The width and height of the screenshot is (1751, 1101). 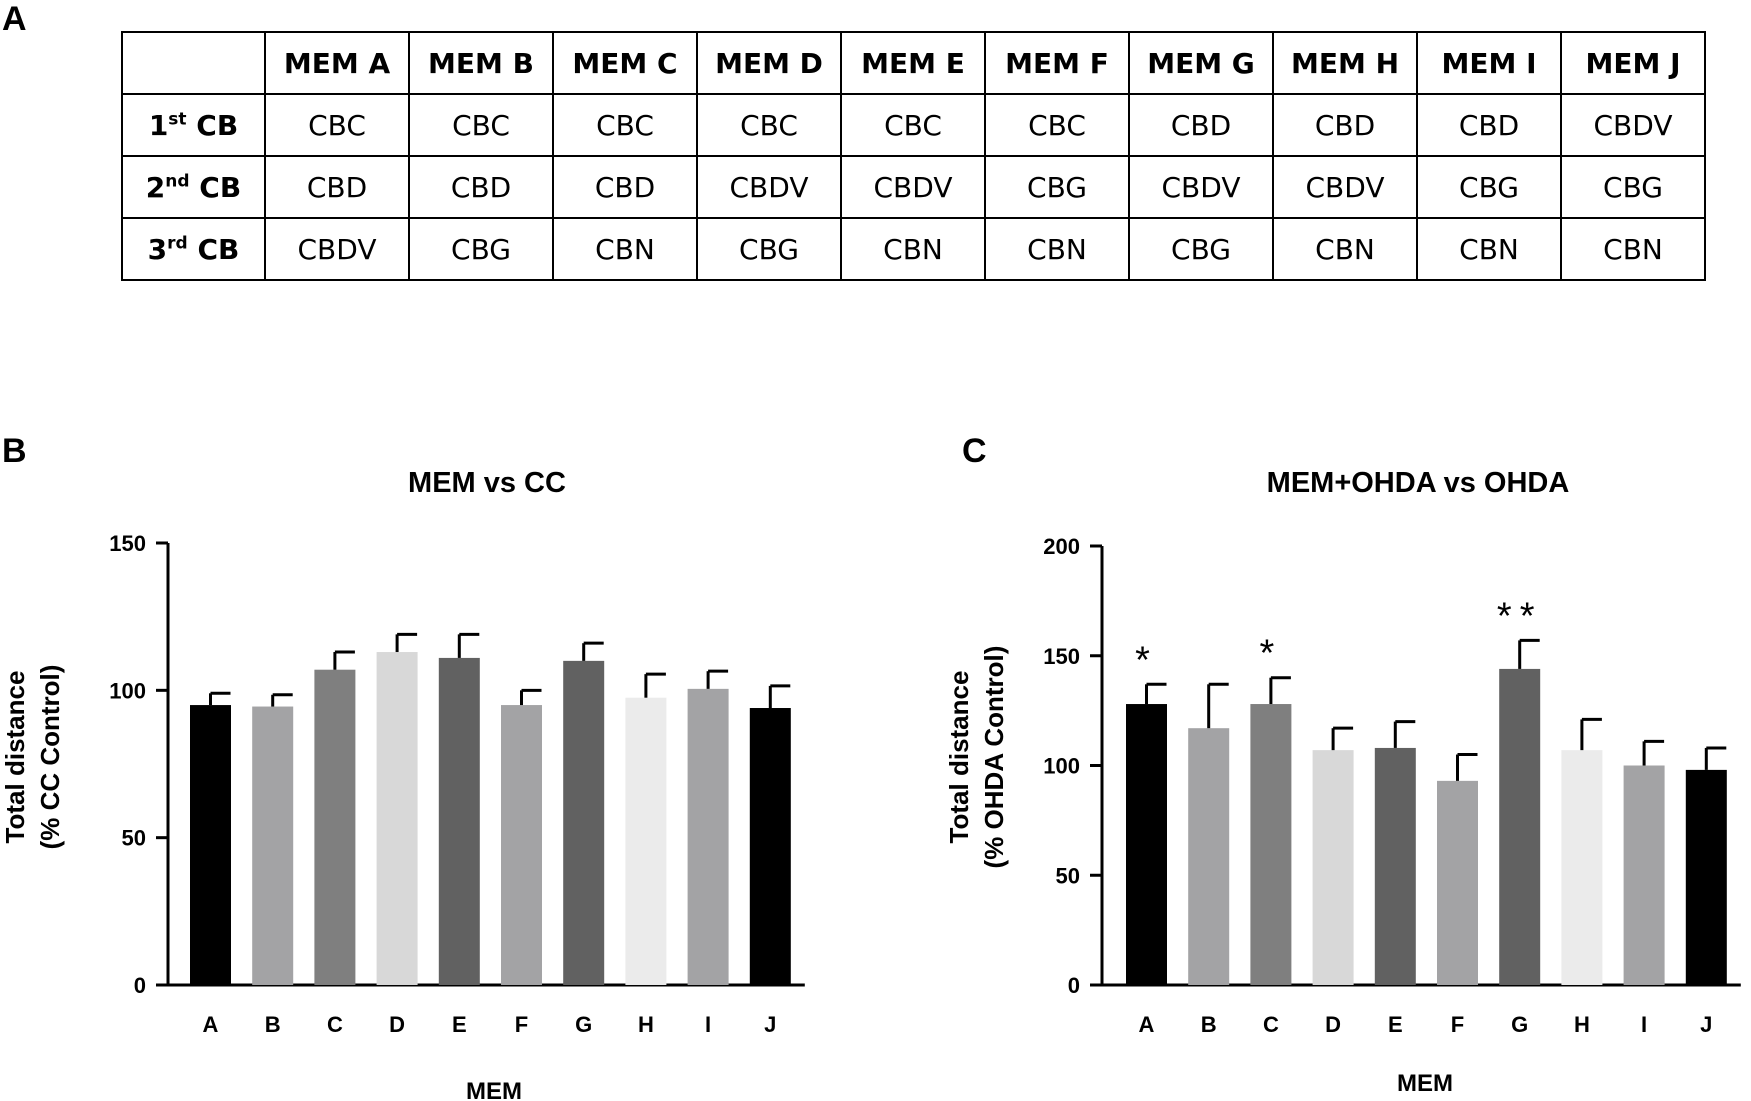 I want to click on column-header: MEM G, so click(x=1201, y=63).